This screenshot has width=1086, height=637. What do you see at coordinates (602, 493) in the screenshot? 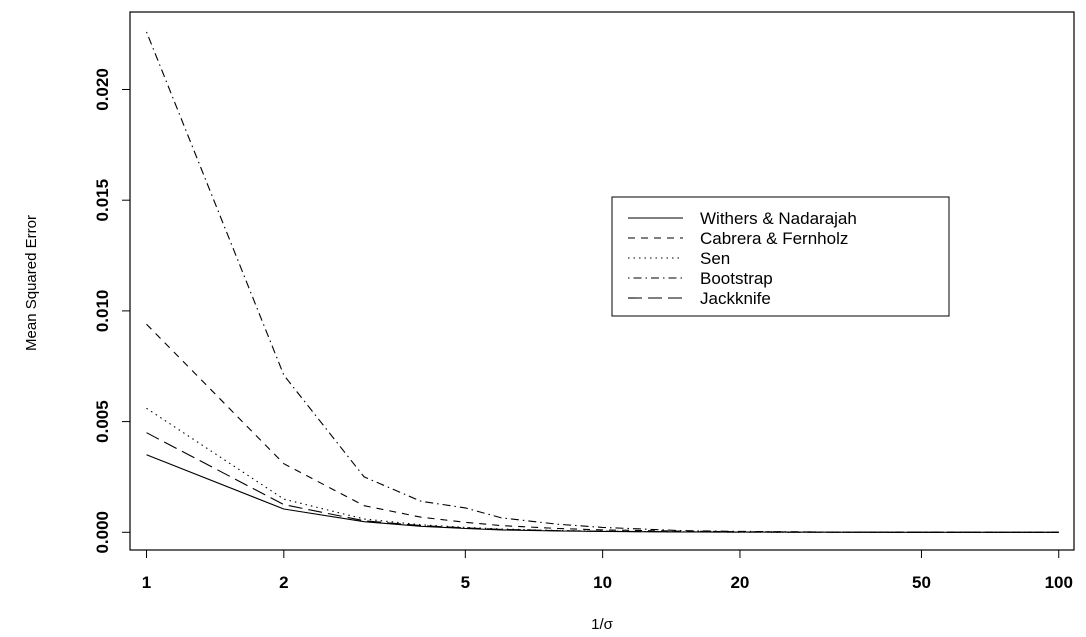
I see `series-line-withers-nadarajah` at bounding box center [602, 493].